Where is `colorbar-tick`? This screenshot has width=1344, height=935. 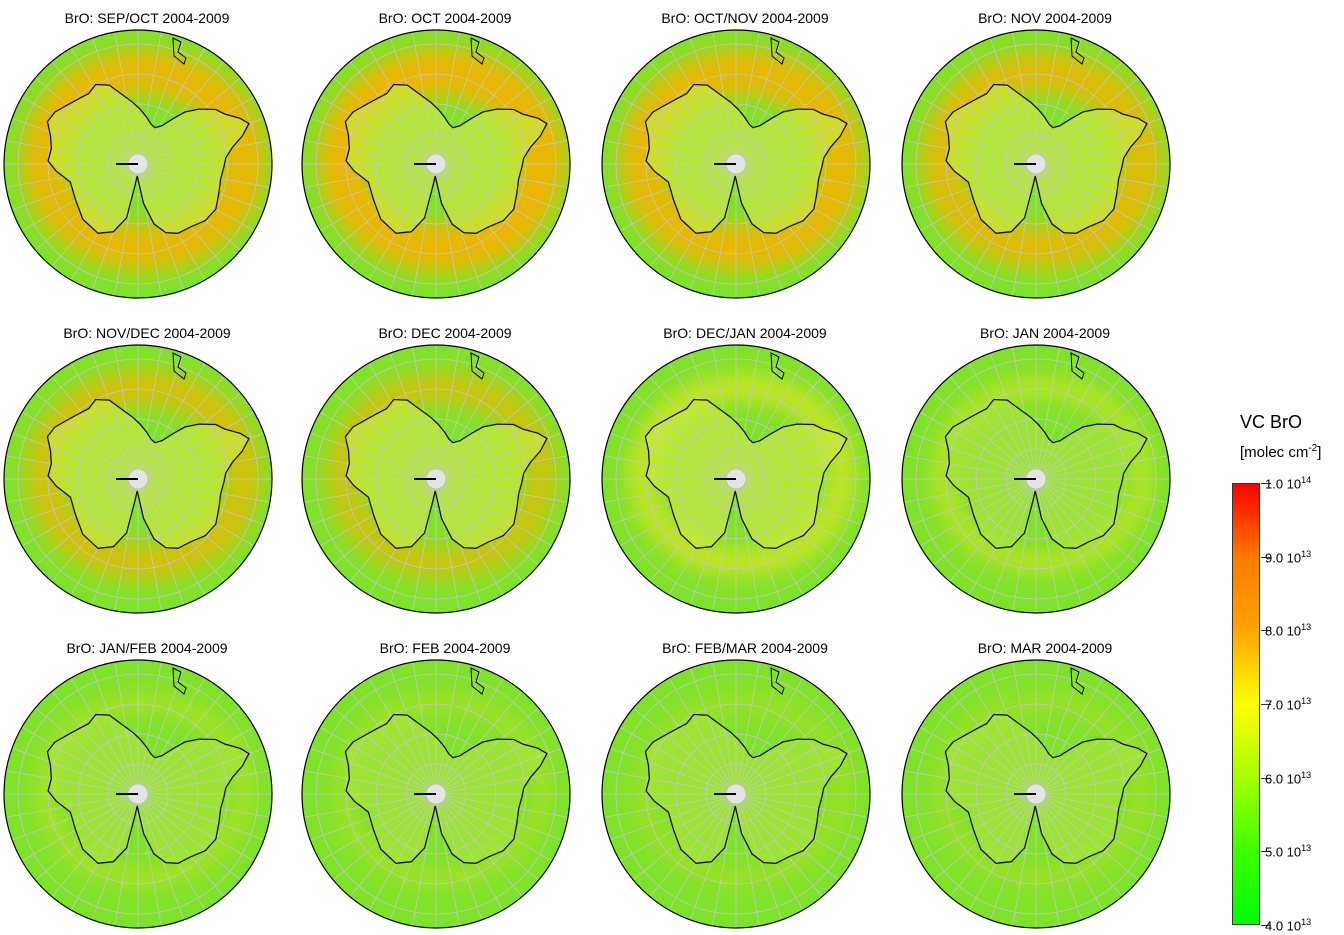 colorbar-tick is located at coordinates (1266, 631).